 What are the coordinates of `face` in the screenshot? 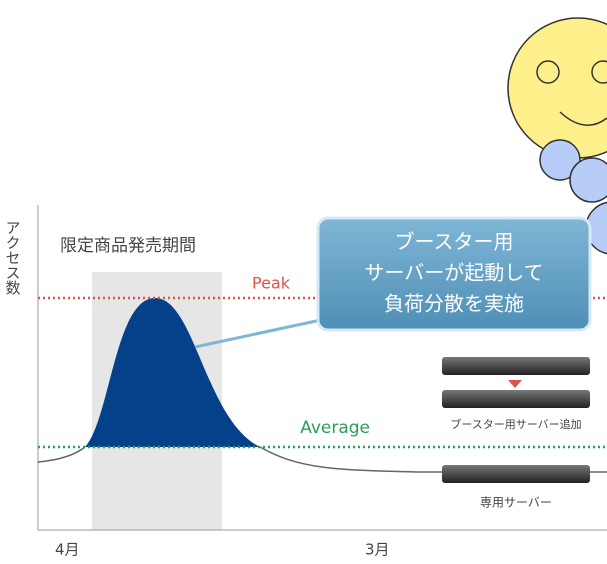 It's located at (557, 88).